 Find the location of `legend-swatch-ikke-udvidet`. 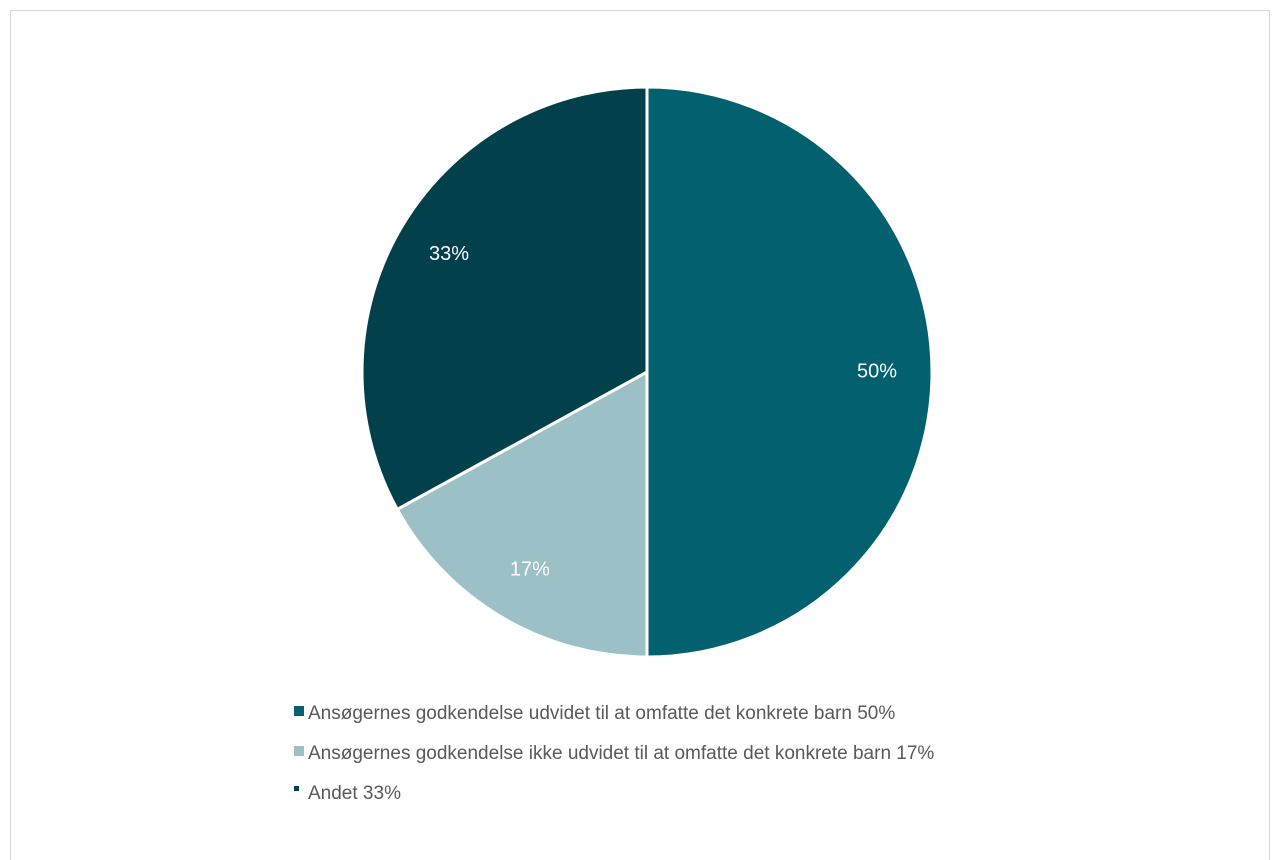

legend-swatch-ikke-udvidet is located at coordinates (299, 751).